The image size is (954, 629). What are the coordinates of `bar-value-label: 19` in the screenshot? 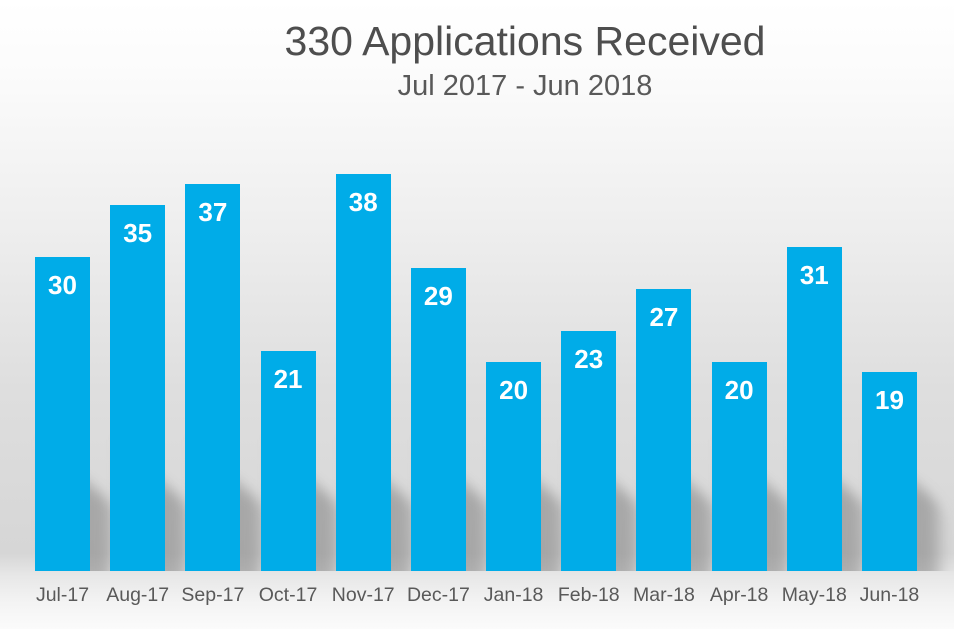 It's located at (889, 400).